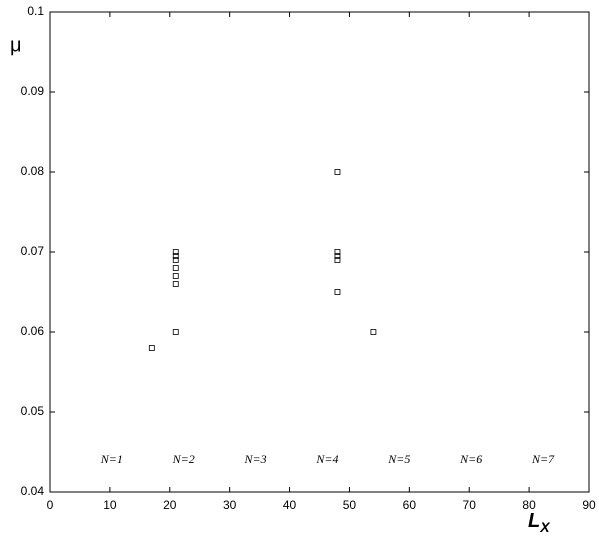 This screenshot has height=548, width=599. What do you see at coordinates (529, 505) in the screenshot?
I see `x-tick-label: 80` at bounding box center [529, 505].